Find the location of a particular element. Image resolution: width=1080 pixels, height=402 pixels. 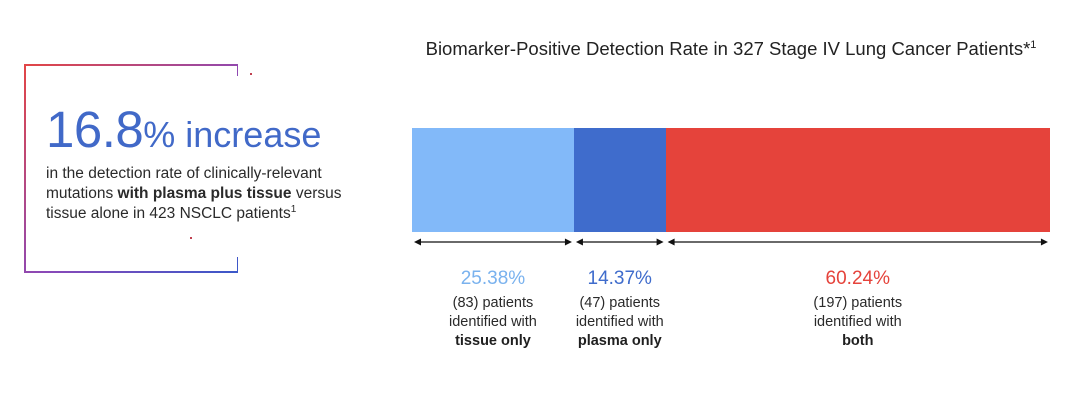

stat-percent: % is located at coordinates (159, 134).